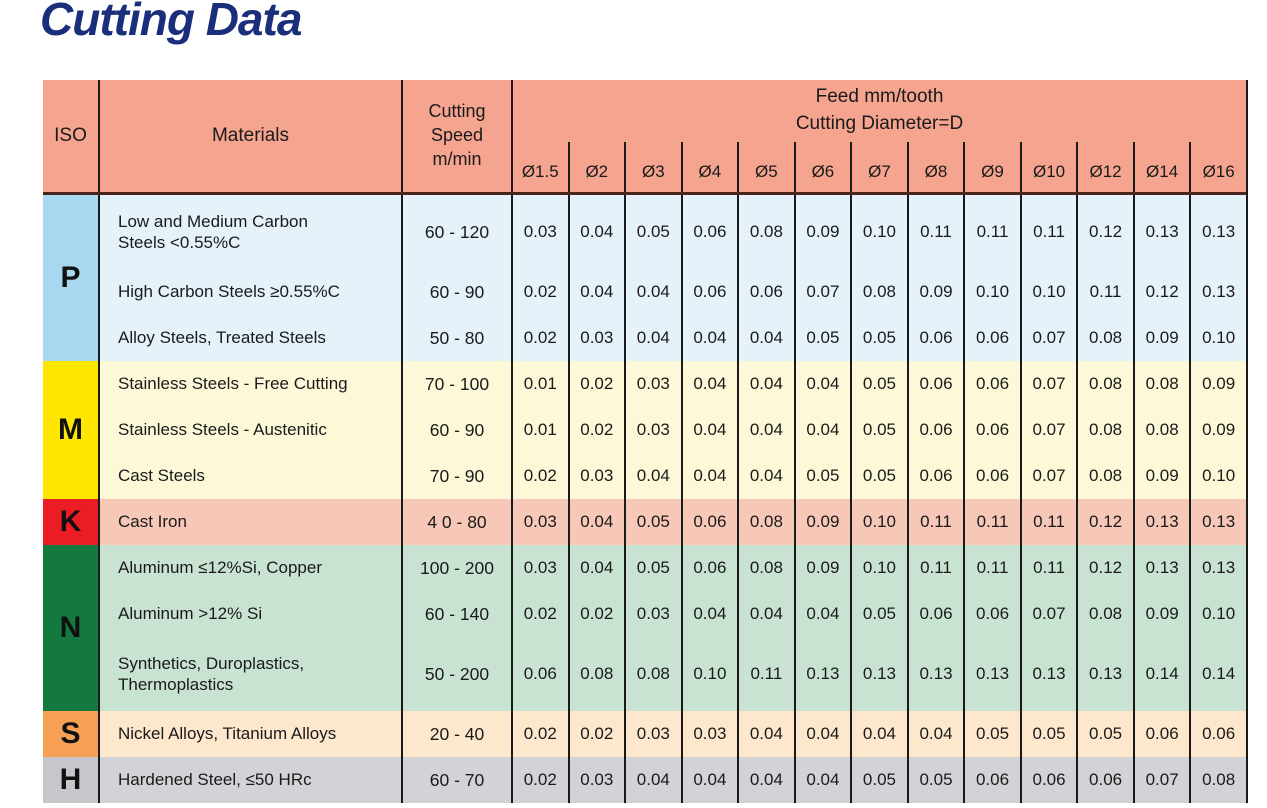 This screenshot has width=1267, height=808. Describe the element at coordinates (709, 167) in the screenshot. I see `header-diameter-4: Ø4` at that location.